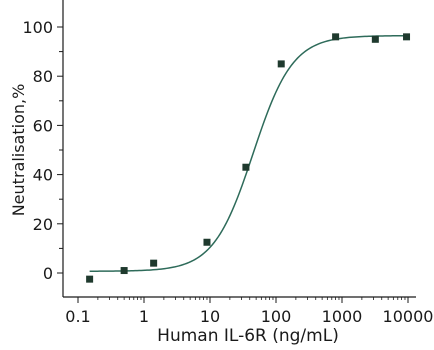  I want to click on x-tick-label: 1000, so click(342, 316).